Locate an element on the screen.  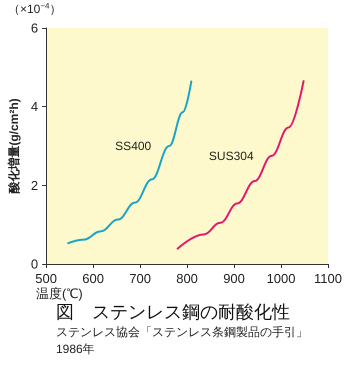
series-label: SUS304 is located at coordinates (231, 155).